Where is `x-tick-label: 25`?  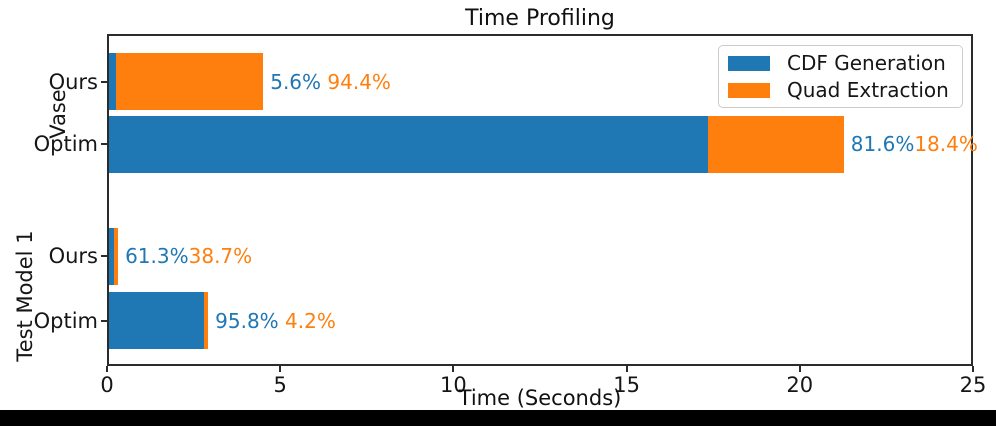 x-tick-label: 25 is located at coordinates (973, 385).